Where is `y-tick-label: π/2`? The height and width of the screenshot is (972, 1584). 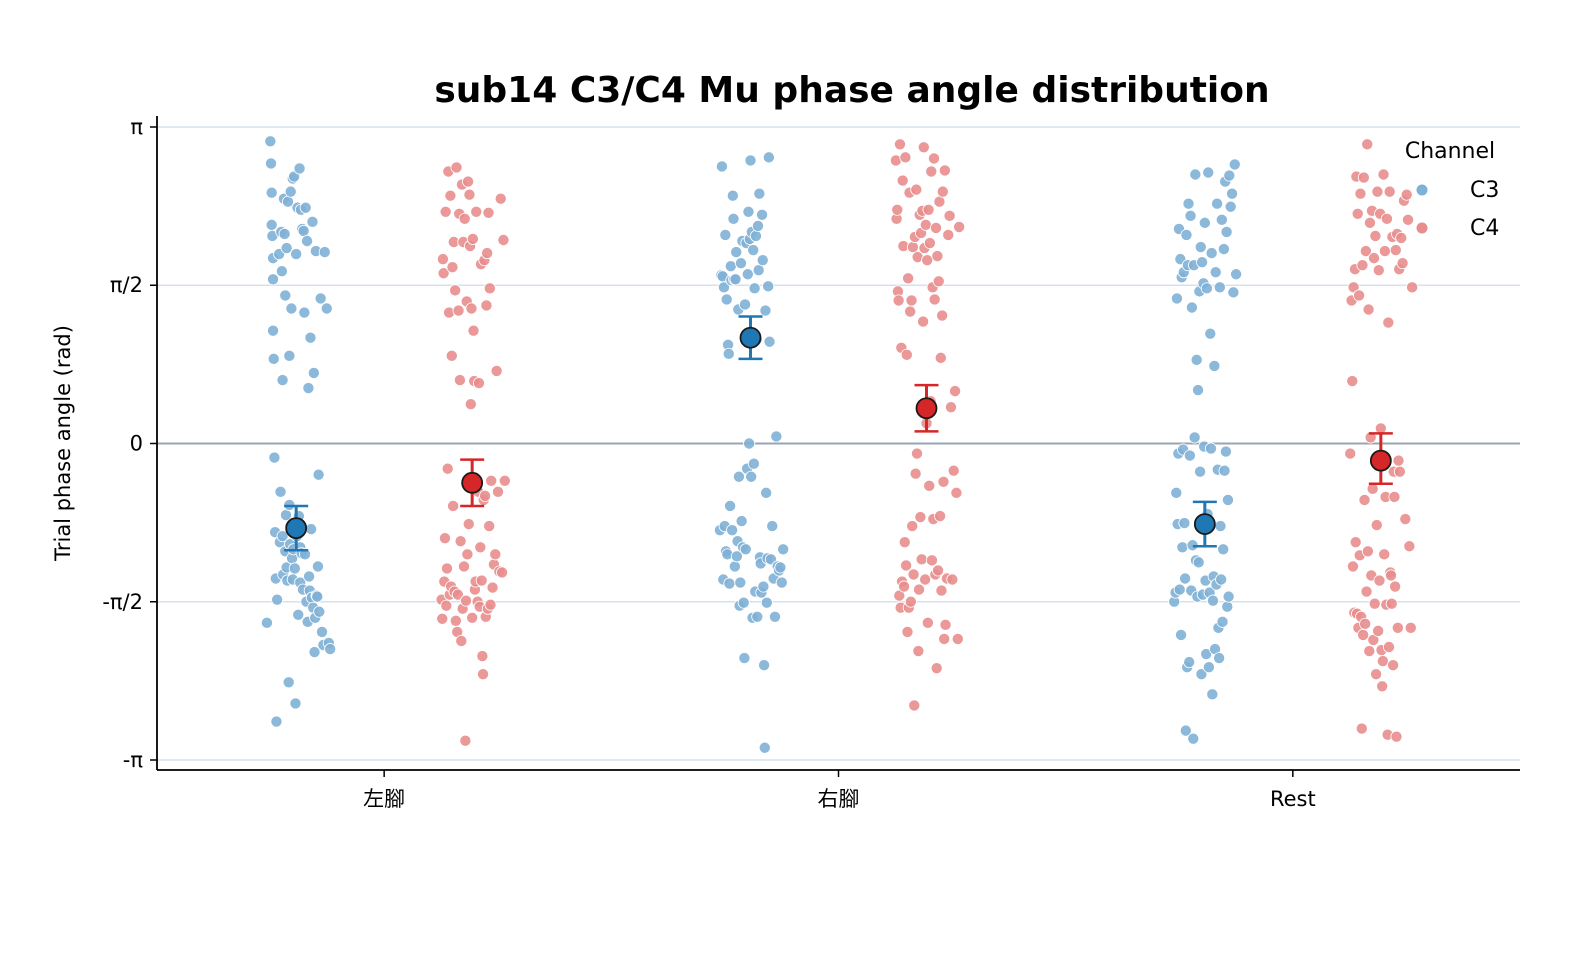
y-tick-label: π/2 is located at coordinates (126, 285).